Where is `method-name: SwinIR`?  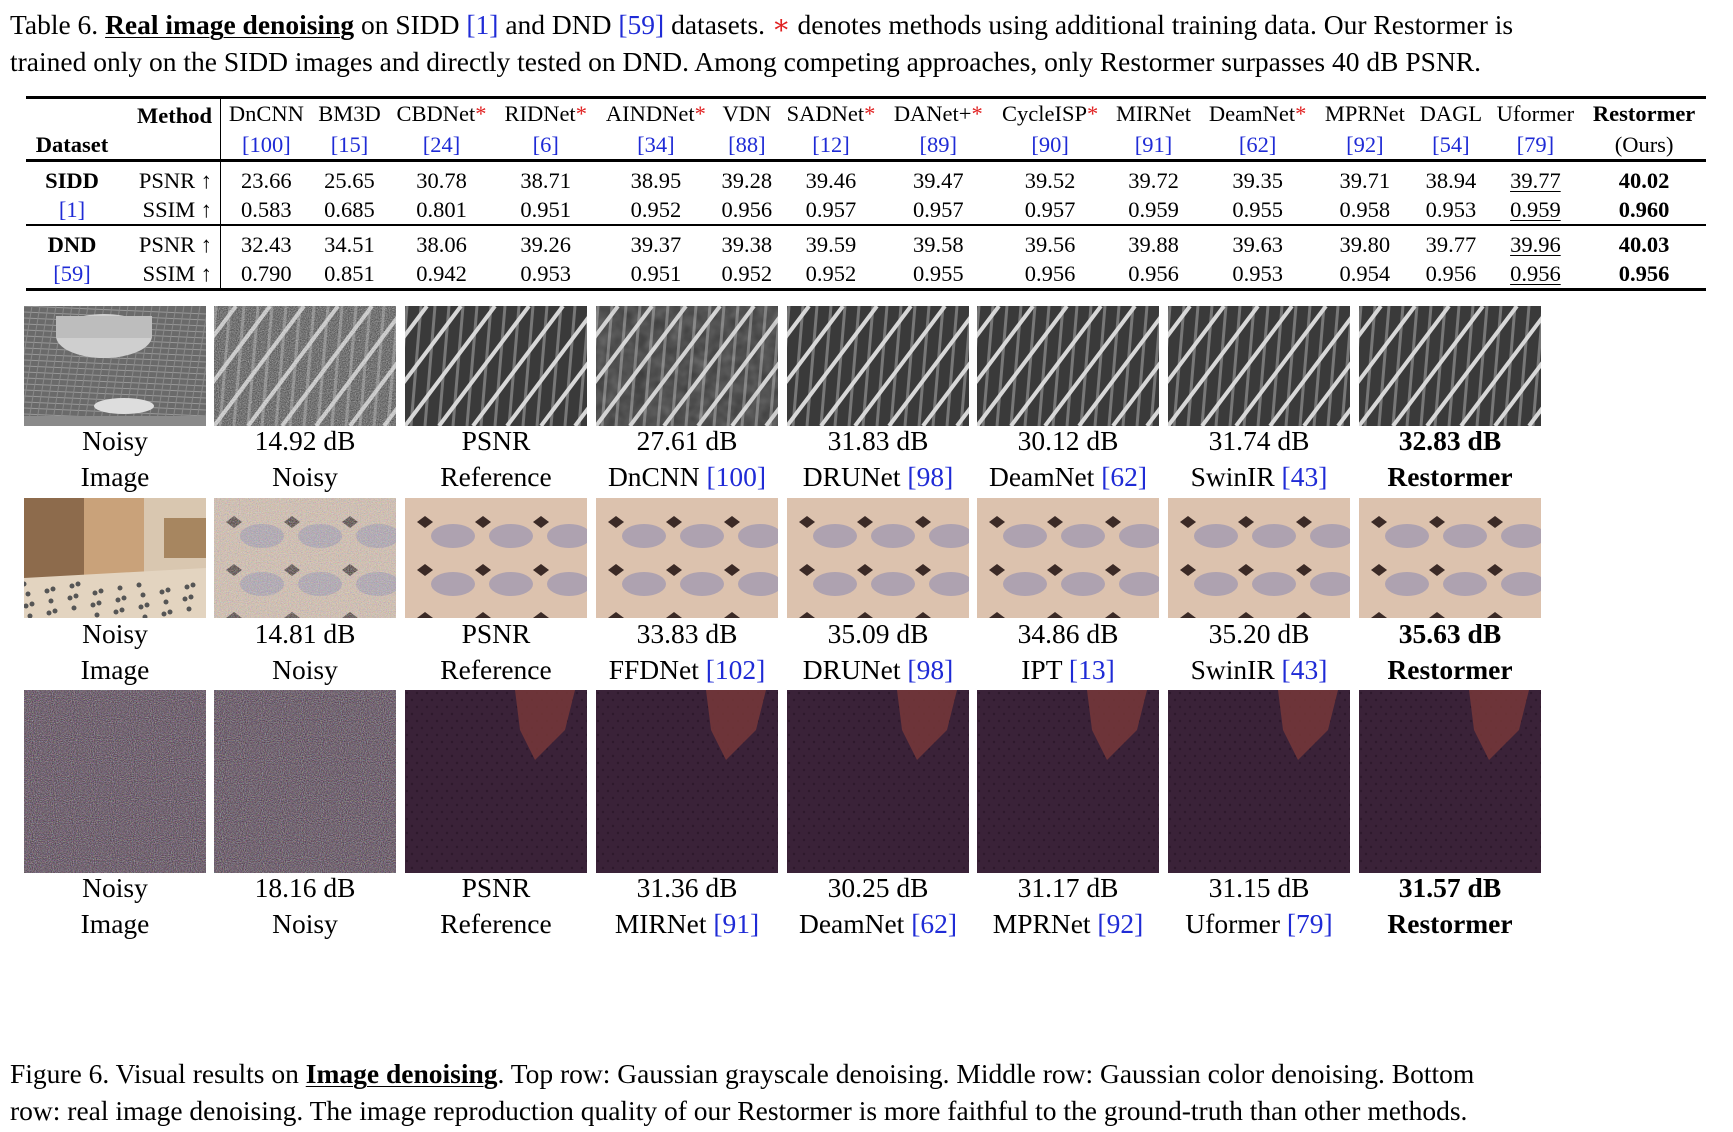 method-name: SwinIR is located at coordinates (1232, 476).